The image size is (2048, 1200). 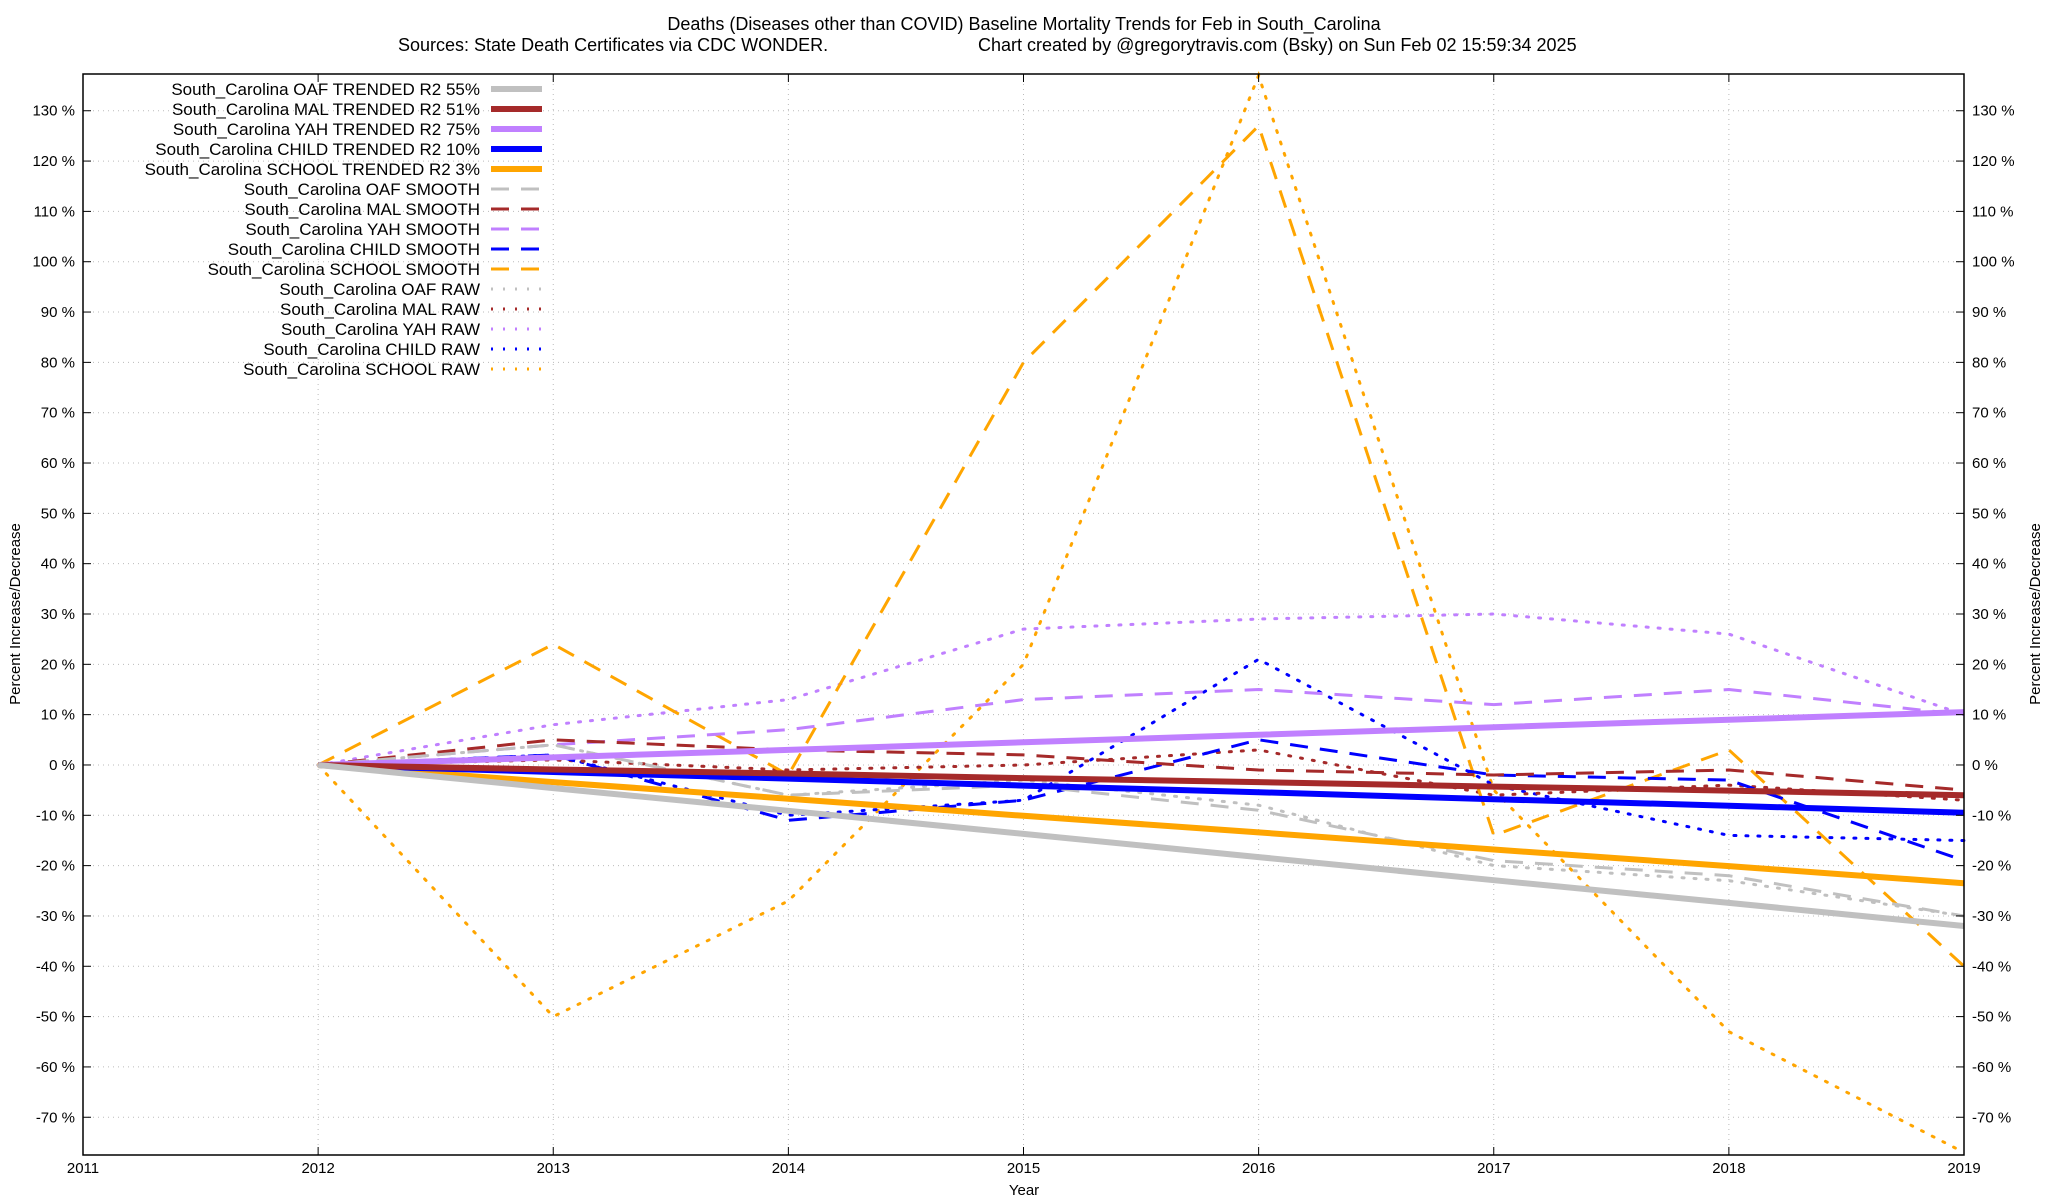 What do you see at coordinates (1991, 815) in the screenshot?
I see `y2-tick-label: -10 %` at bounding box center [1991, 815].